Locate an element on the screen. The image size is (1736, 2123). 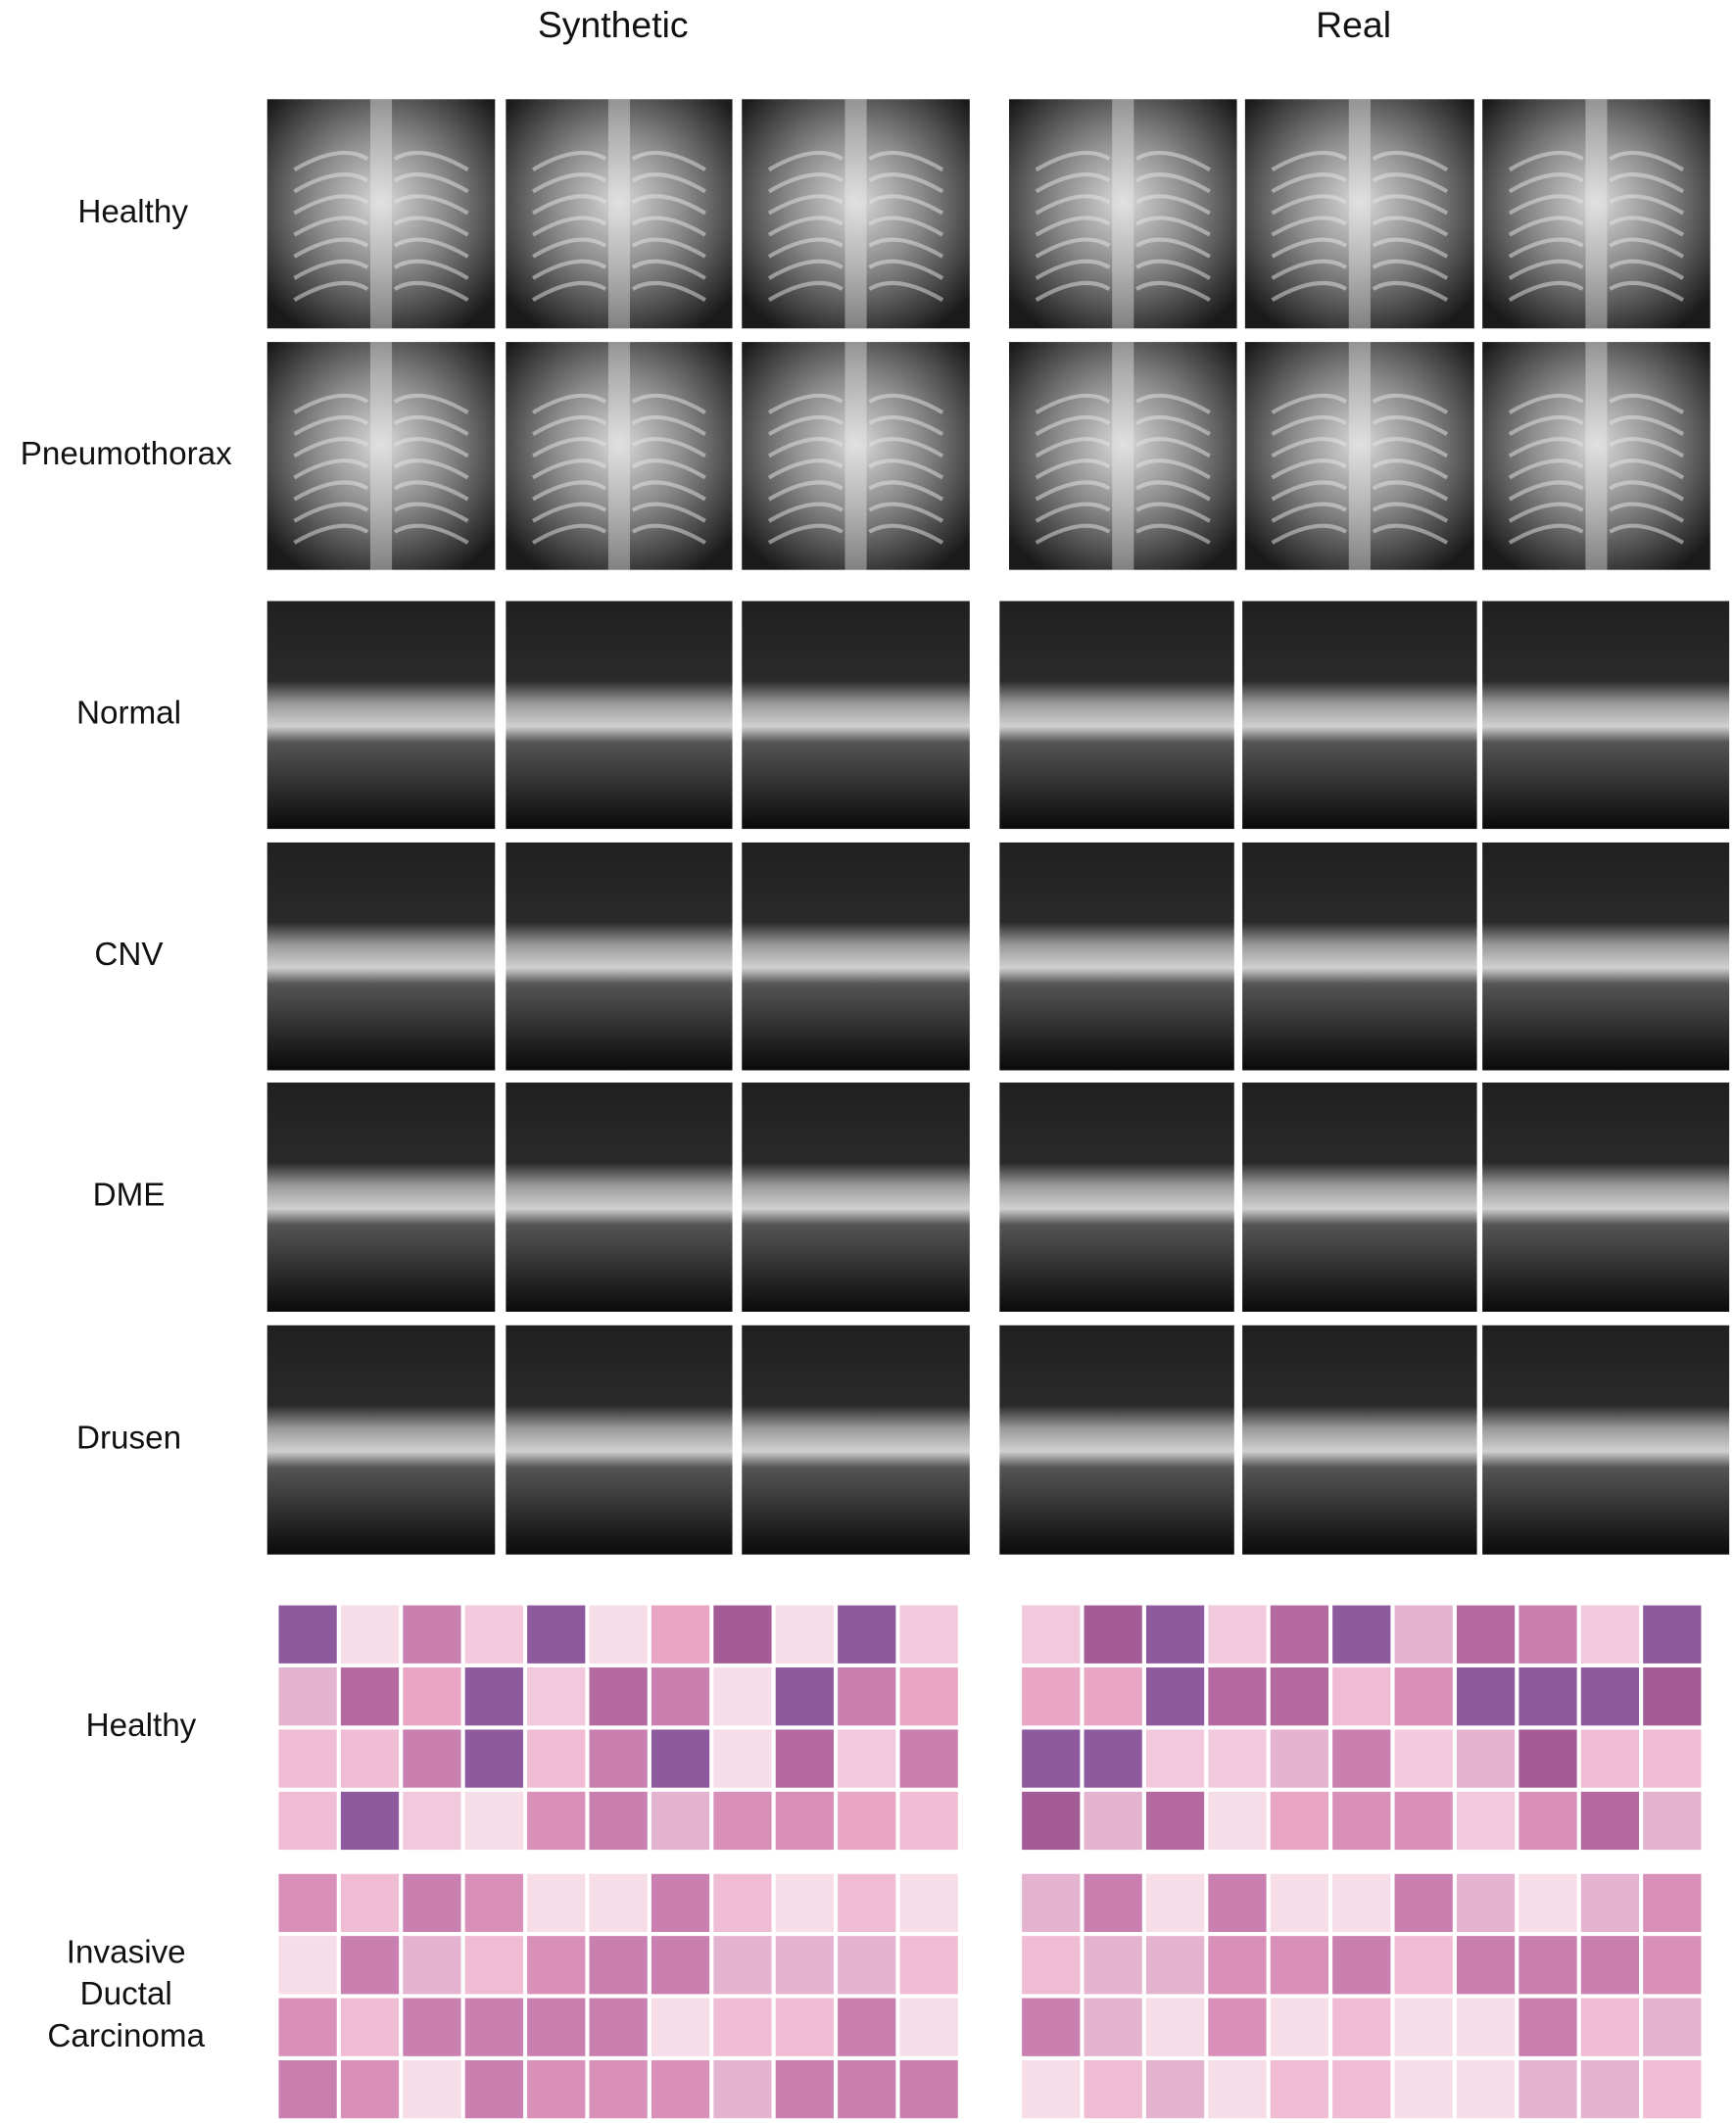
row-label: Healthy is located at coordinates (132, 212).